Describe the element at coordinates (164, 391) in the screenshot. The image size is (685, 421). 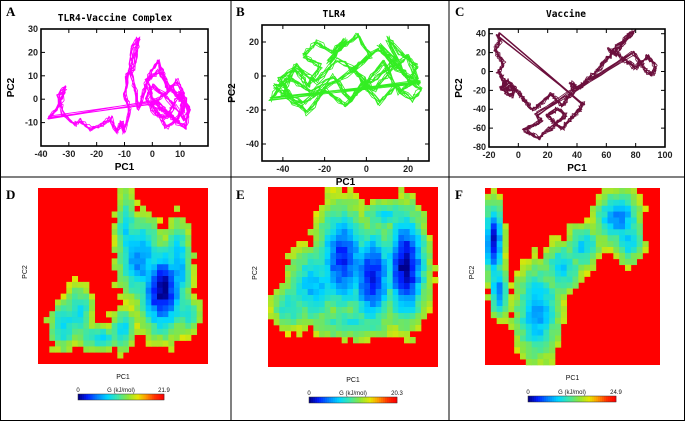
I see `colorbar-max-label: 21.9` at that location.